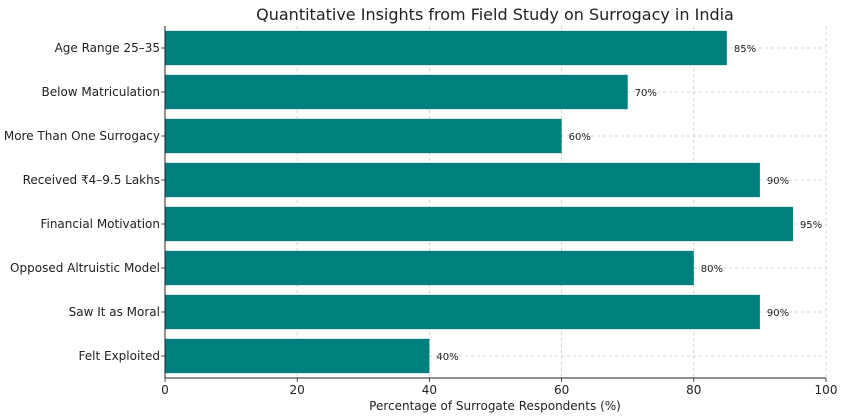 This screenshot has height=419, width=844. I want to click on x-tick-label-4: 80, so click(693, 390).